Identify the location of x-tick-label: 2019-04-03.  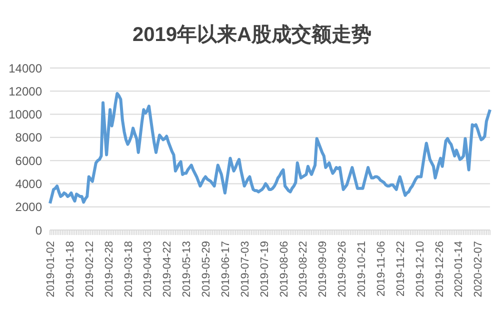
(148, 269).